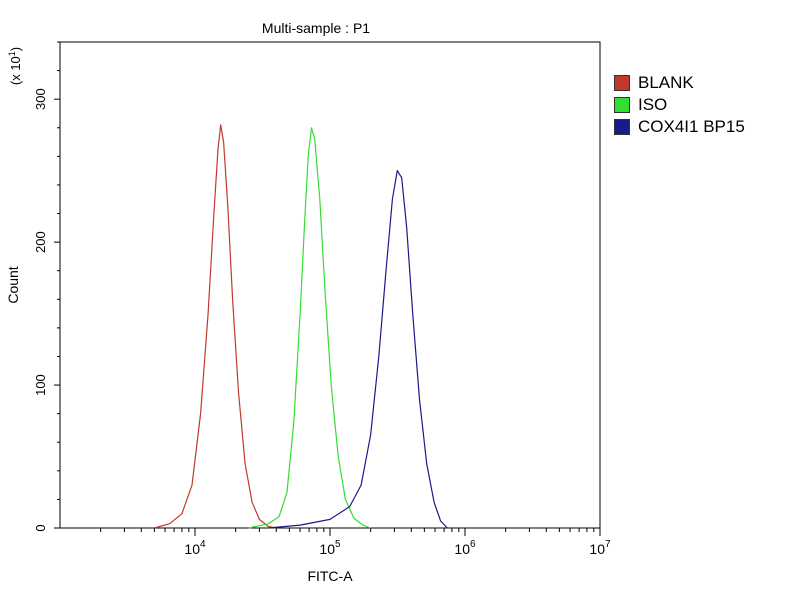  Describe the element at coordinates (653, 104) in the screenshot. I see `legend-label-iso: ISO` at that location.